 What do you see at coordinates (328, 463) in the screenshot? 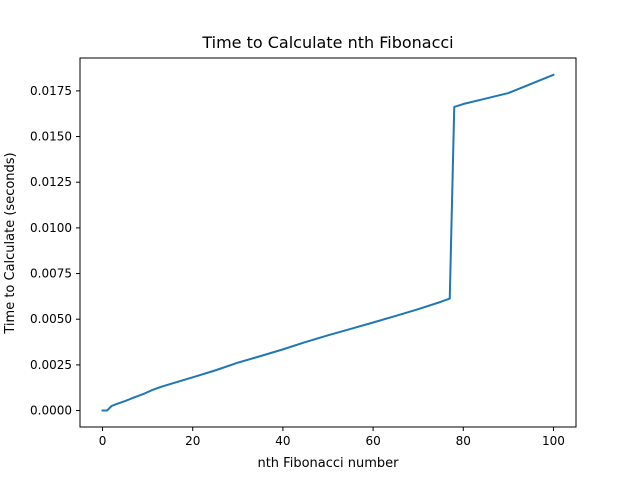
I see `x-axis-label: nth Fibonacci number` at bounding box center [328, 463].